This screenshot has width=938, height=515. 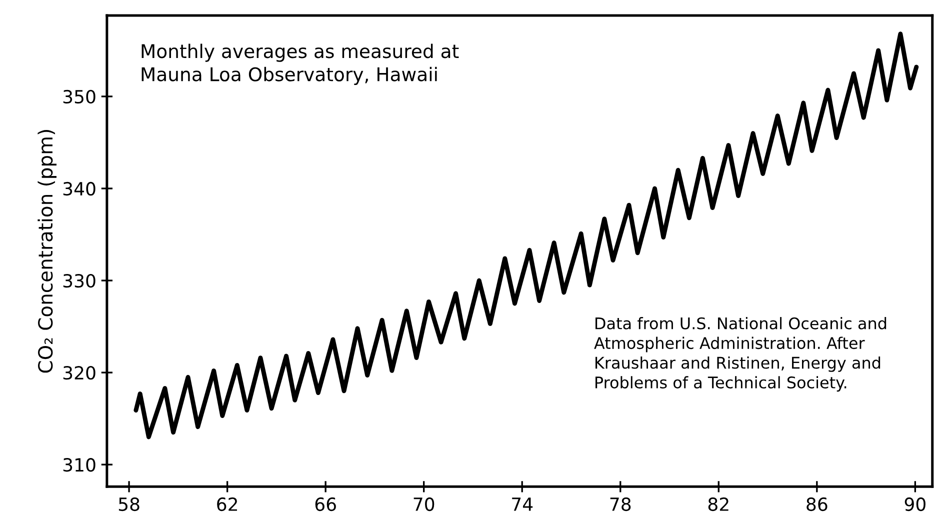 I want to click on x-tick-label: 90, so click(x=915, y=504).